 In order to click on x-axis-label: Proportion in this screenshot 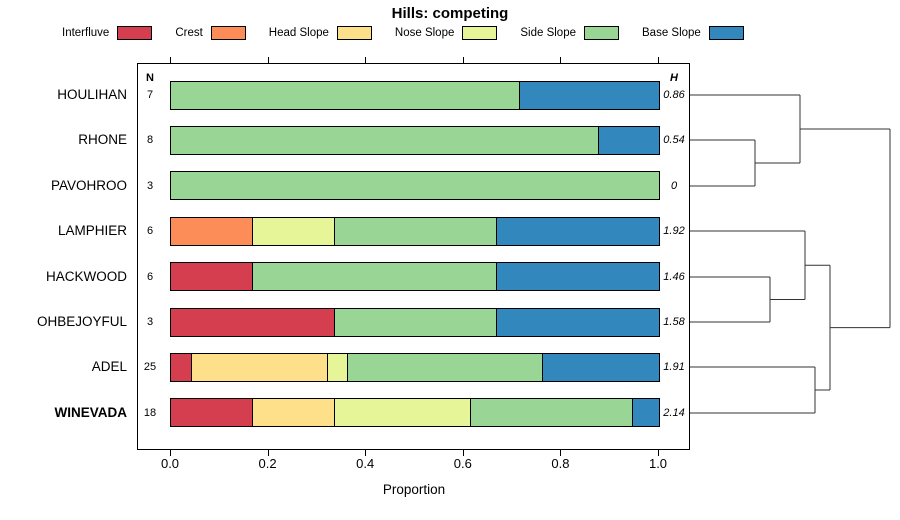, I will do `click(414, 489)`.